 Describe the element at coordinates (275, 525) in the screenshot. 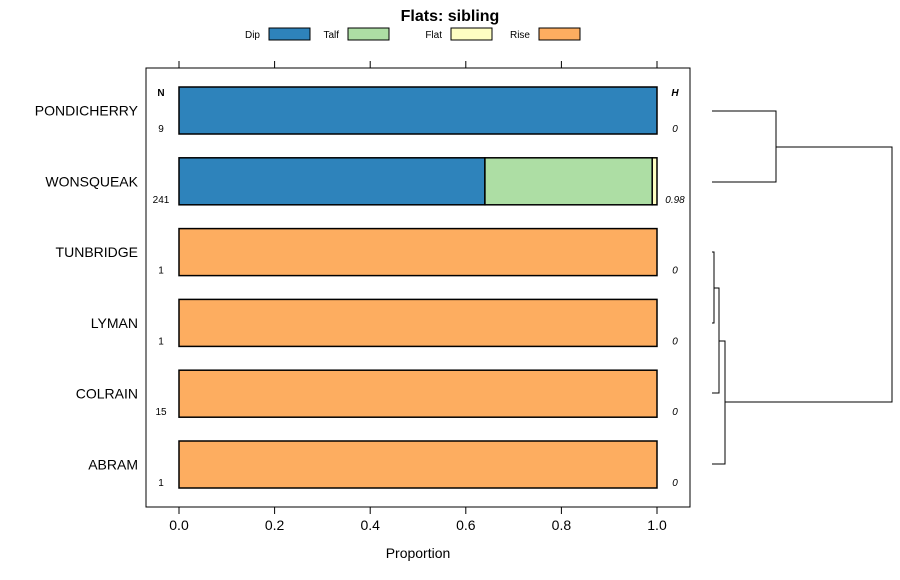

I see `x-tick-label: 0.2` at that location.